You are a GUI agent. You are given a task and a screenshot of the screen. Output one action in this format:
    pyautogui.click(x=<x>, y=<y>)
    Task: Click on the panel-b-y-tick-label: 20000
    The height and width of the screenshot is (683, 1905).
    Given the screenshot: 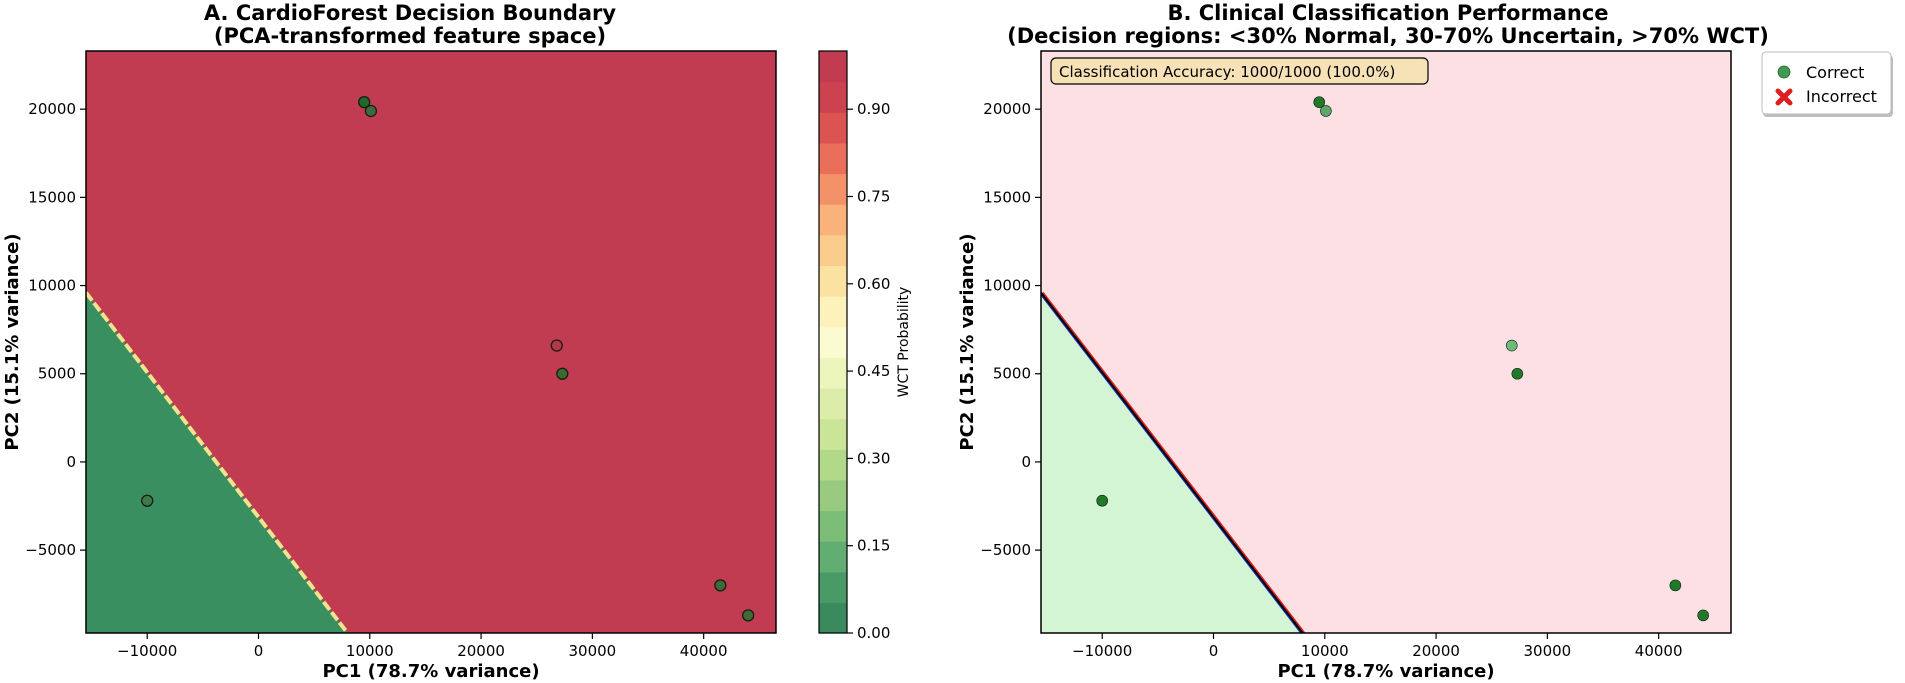 What is the action you would take?
    pyautogui.click(x=1007, y=109)
    